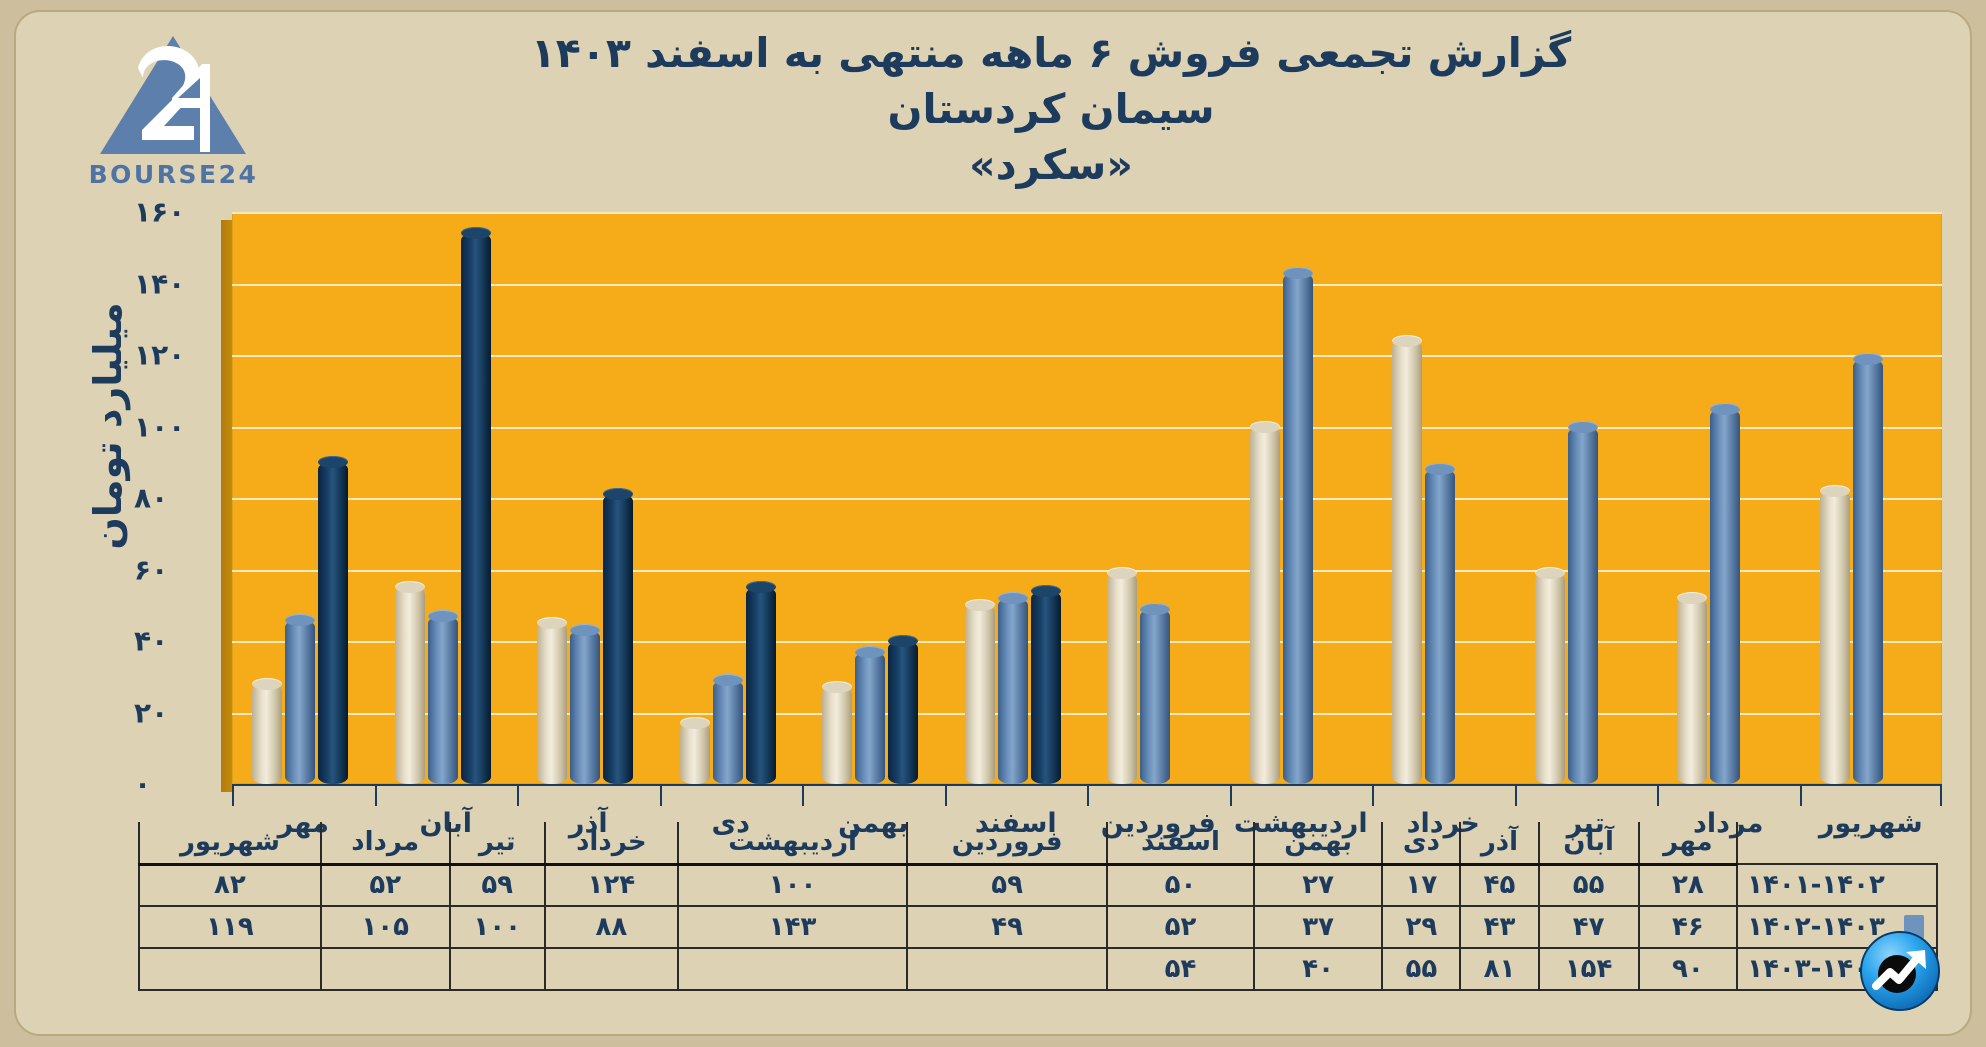 Image resolution: width=1986 pixels, height=1047 pixels. Describe the element at coordinates (1837, 885) in the screenshot. I see `table-row-label: ۱۴۰۱-۱۴۰۲` at that location.